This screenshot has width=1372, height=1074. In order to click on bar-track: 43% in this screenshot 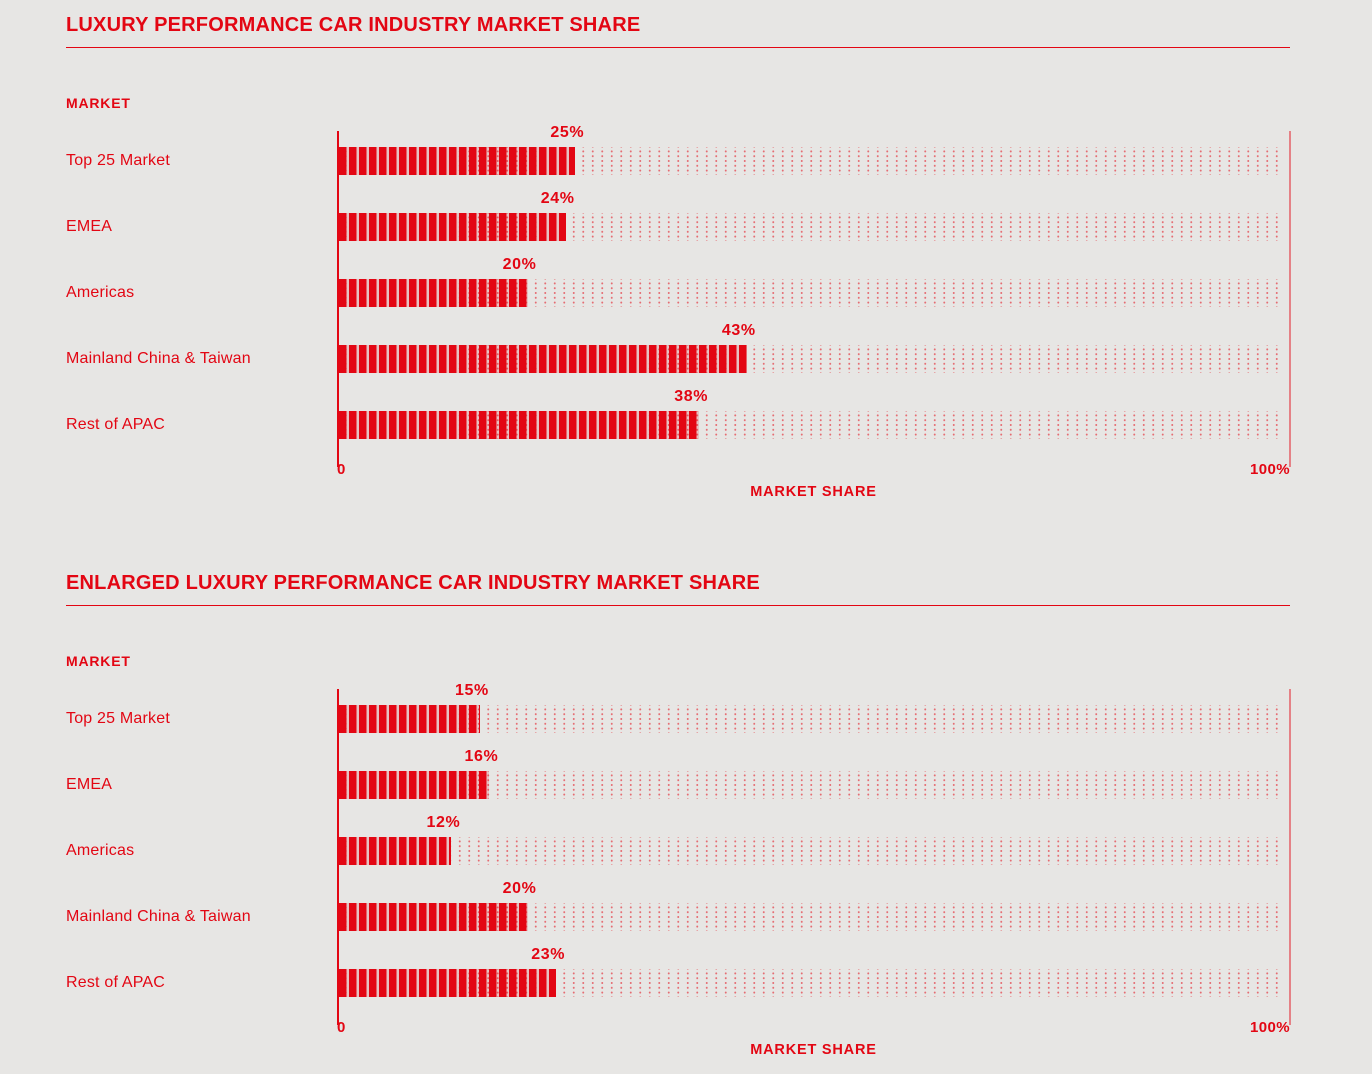, I will do `click(813, 354)`.